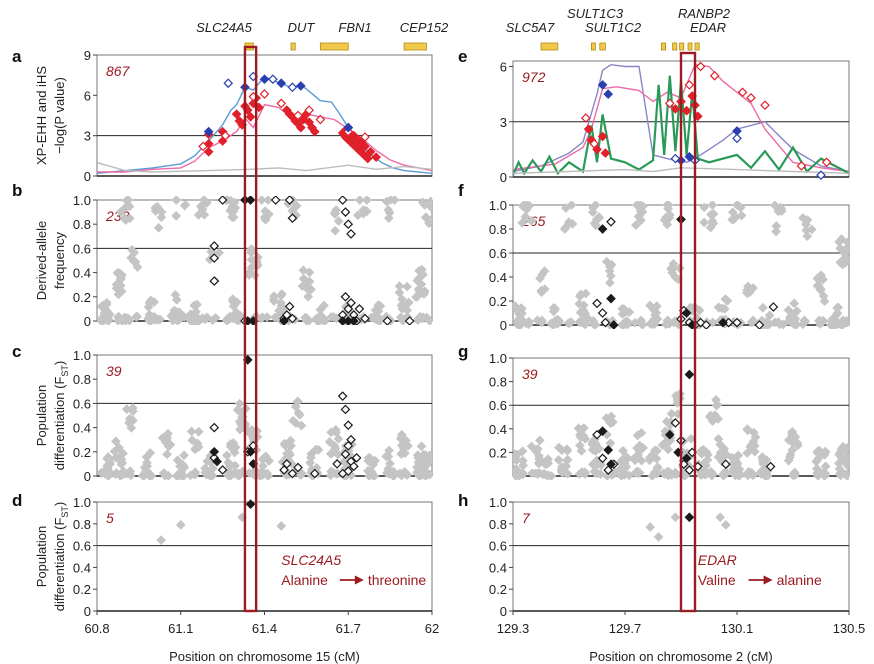  Describe the element at coordinates (222, 115) in the screenshot. I see `panel-a: 0 3 6 9 a 867 XP-EHH and iHS −log(P value)` at that location.